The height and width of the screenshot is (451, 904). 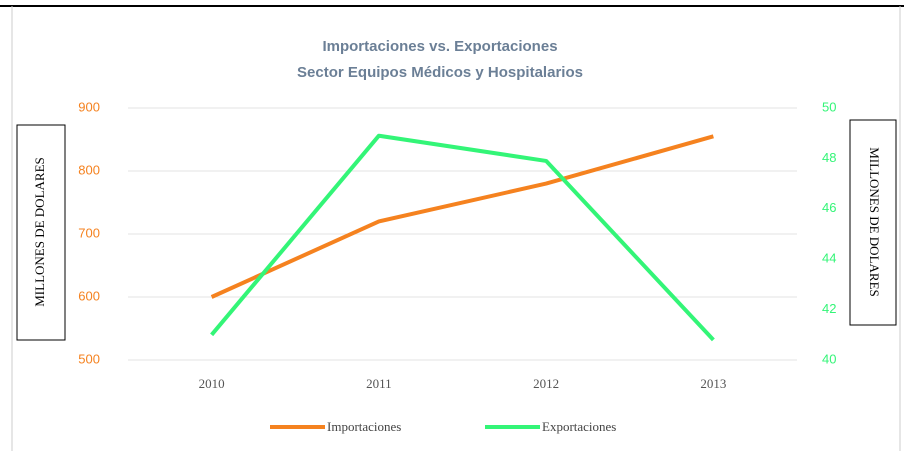 What do you see at coordinates (579, 426) in the screenshot?
I see `legend-label: Exportaciones` at bounding box center [579, 426].